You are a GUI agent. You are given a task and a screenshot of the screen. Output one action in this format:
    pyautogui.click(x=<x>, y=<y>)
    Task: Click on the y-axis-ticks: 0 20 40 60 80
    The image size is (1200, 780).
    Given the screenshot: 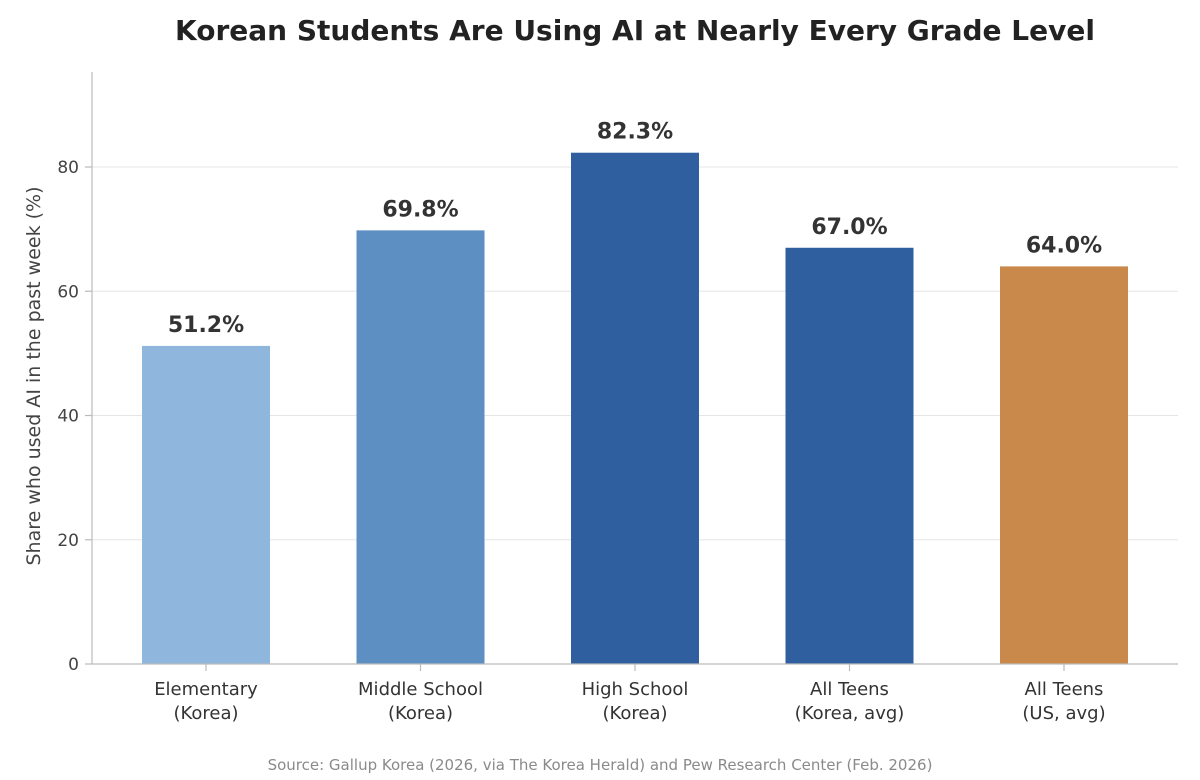 What is the action you would take?
    pyautogui.click(x=74, y=416)
    